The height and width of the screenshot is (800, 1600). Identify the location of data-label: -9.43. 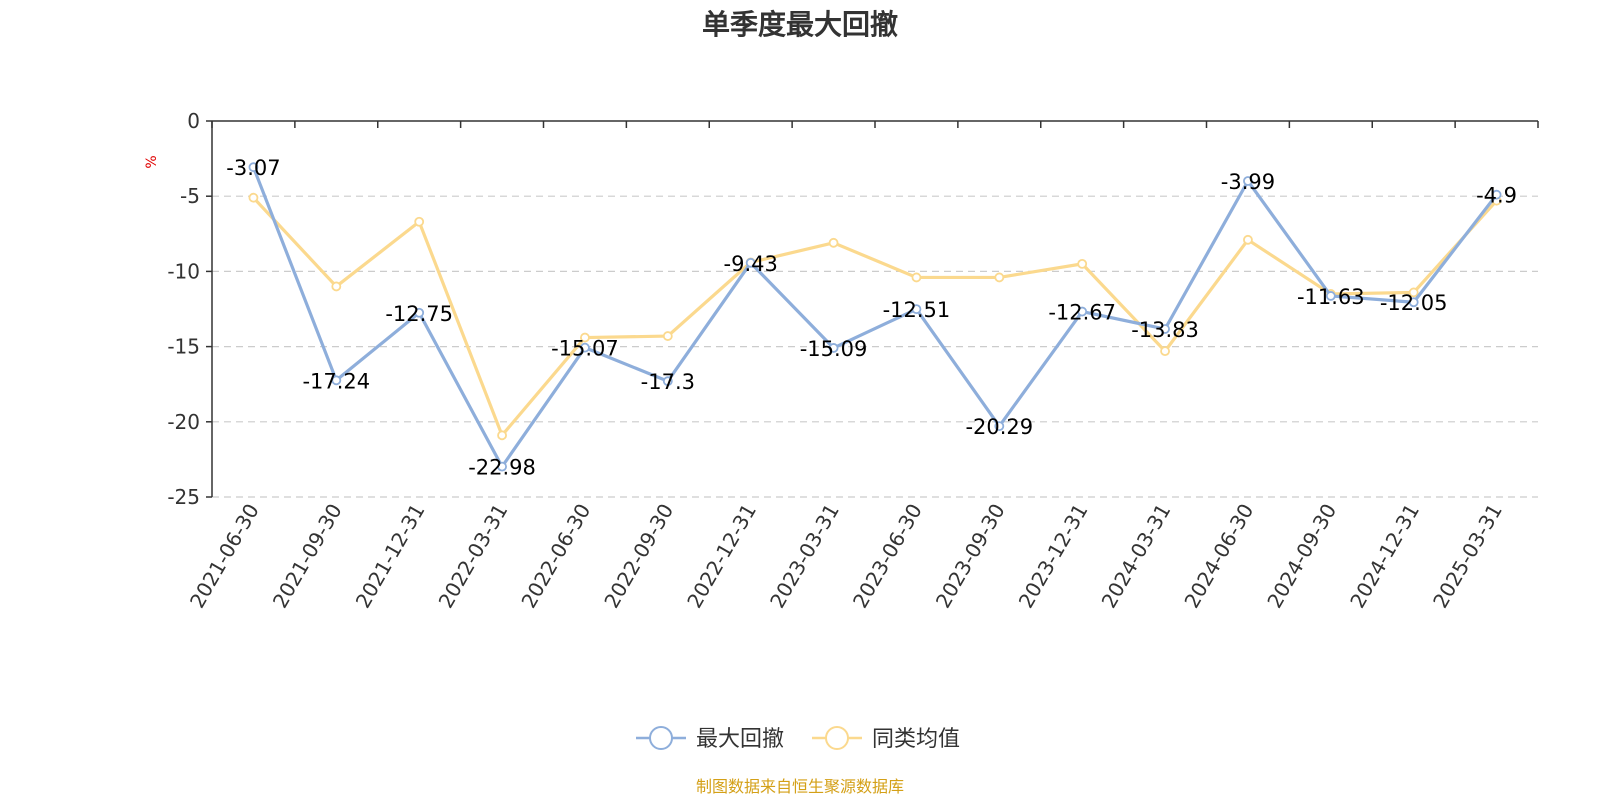
(751, 264).